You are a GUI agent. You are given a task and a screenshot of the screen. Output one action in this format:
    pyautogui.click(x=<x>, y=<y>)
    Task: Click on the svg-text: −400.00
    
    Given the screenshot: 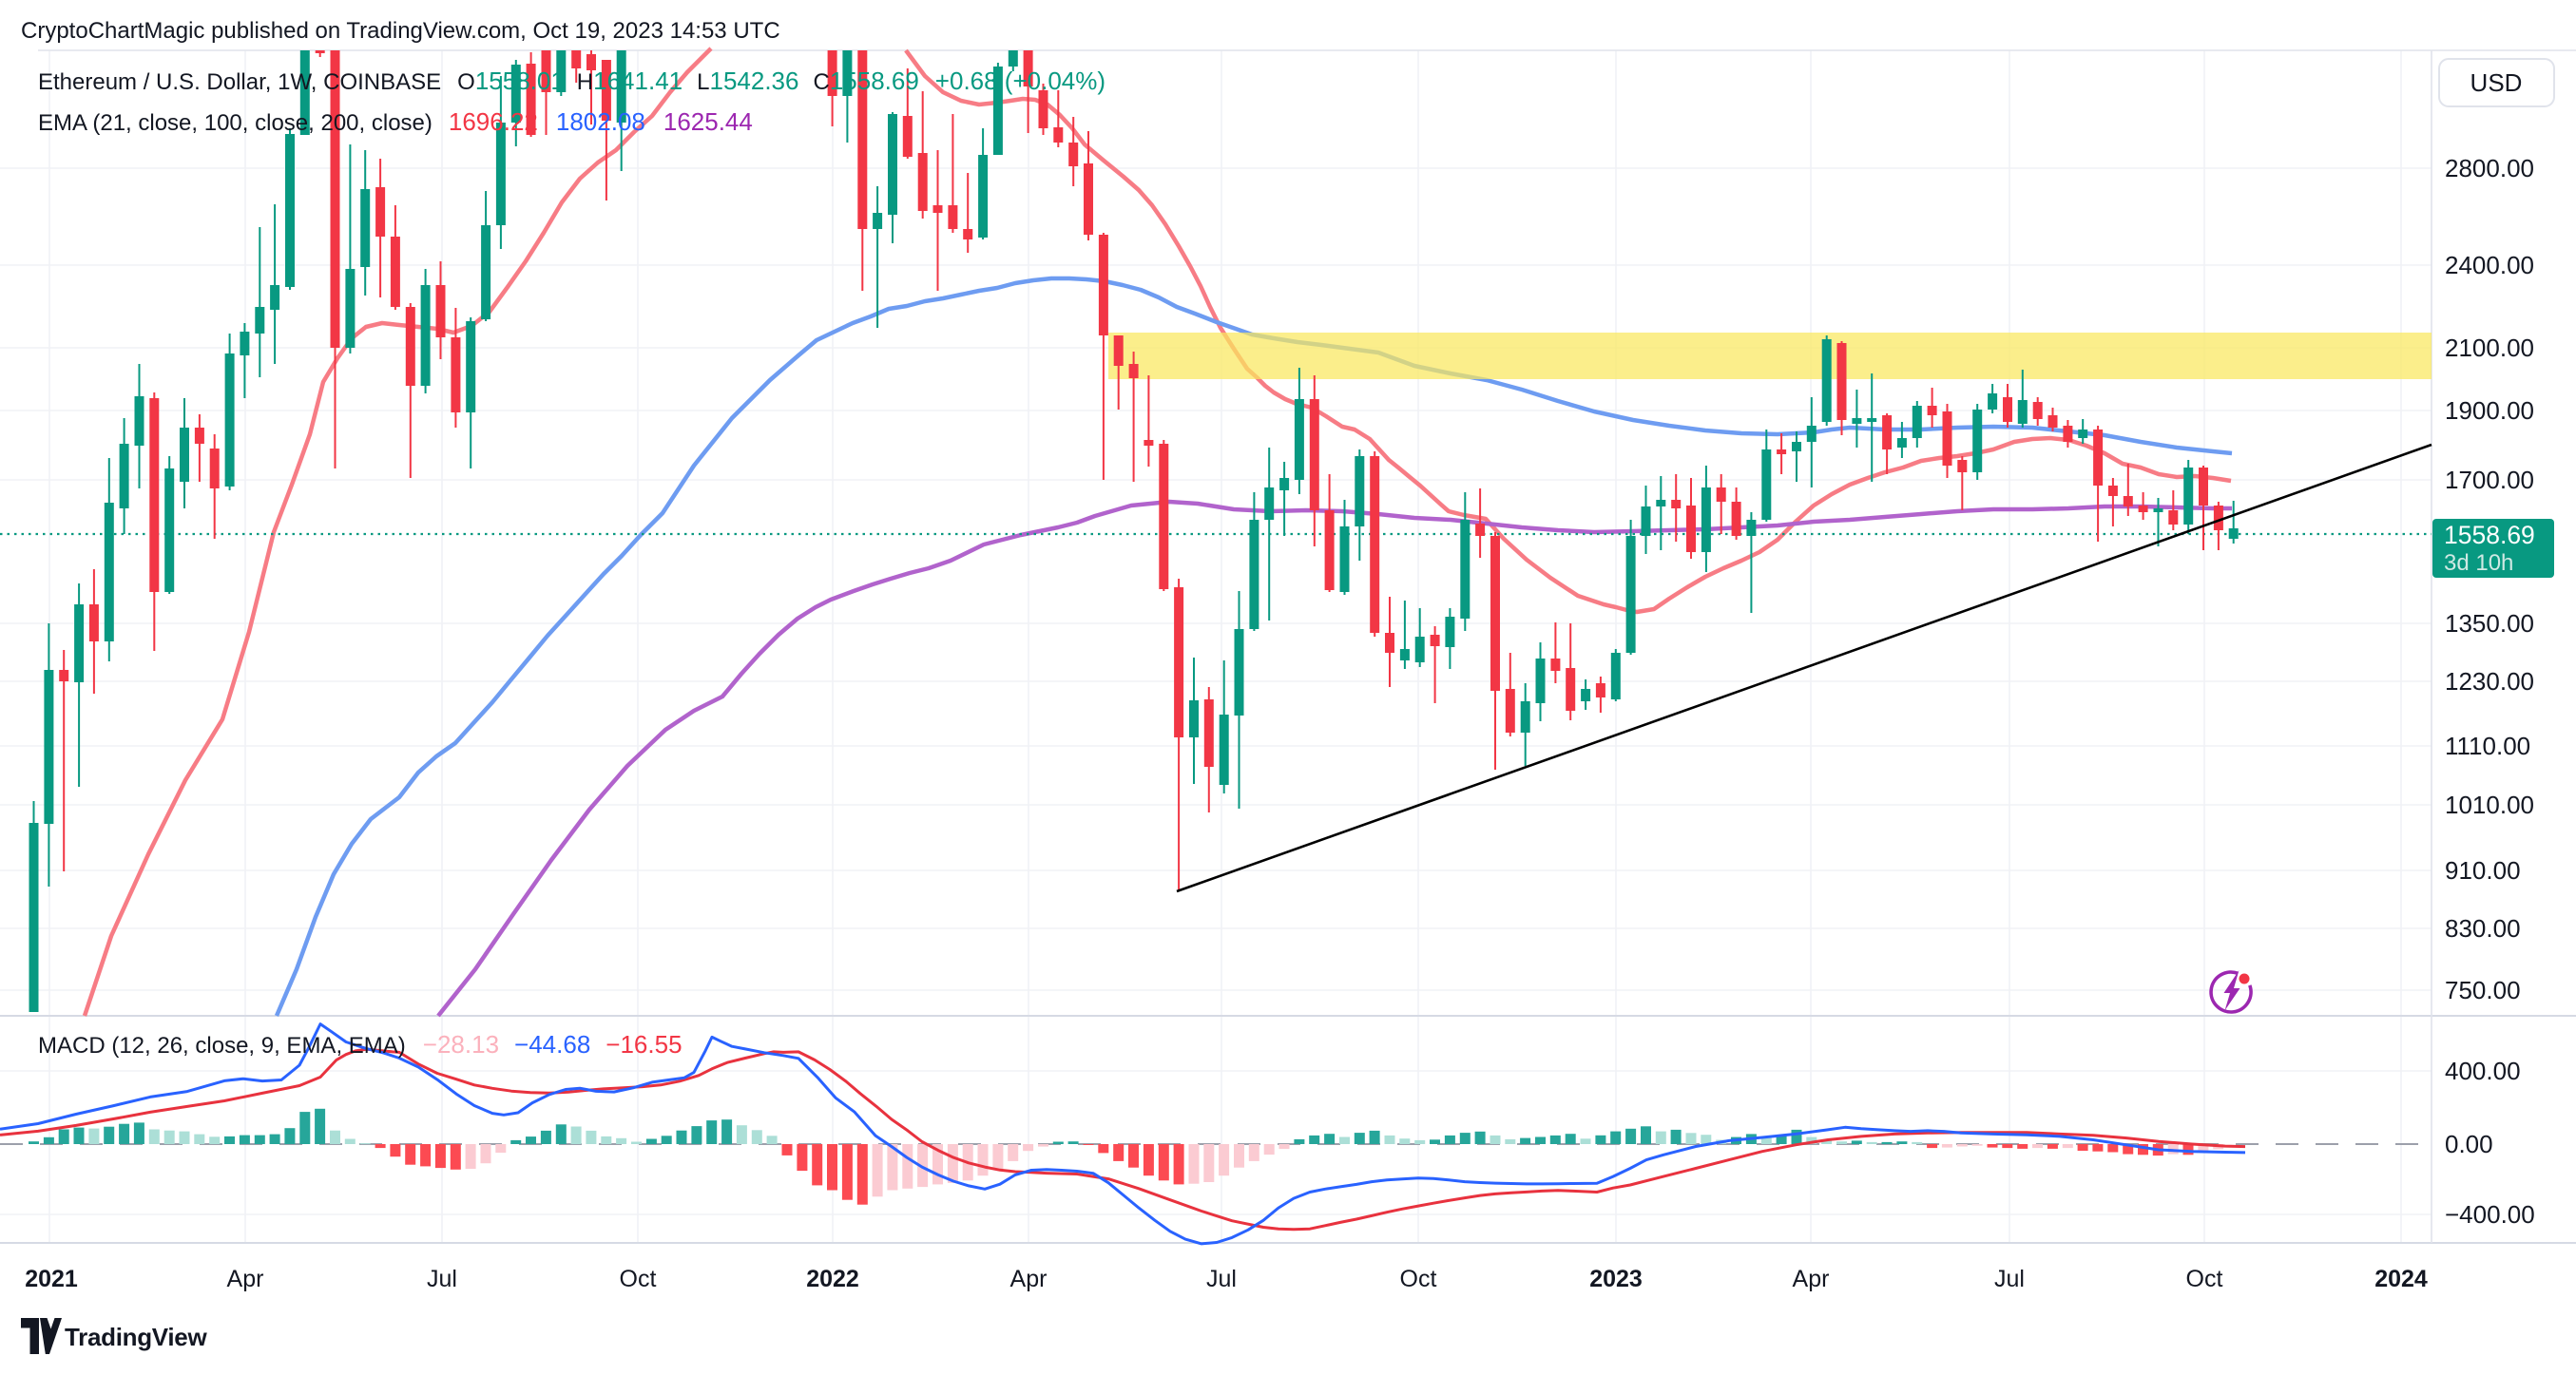 What is the action you would take?
    pyautogui.click(x=2490, y=1215)
    